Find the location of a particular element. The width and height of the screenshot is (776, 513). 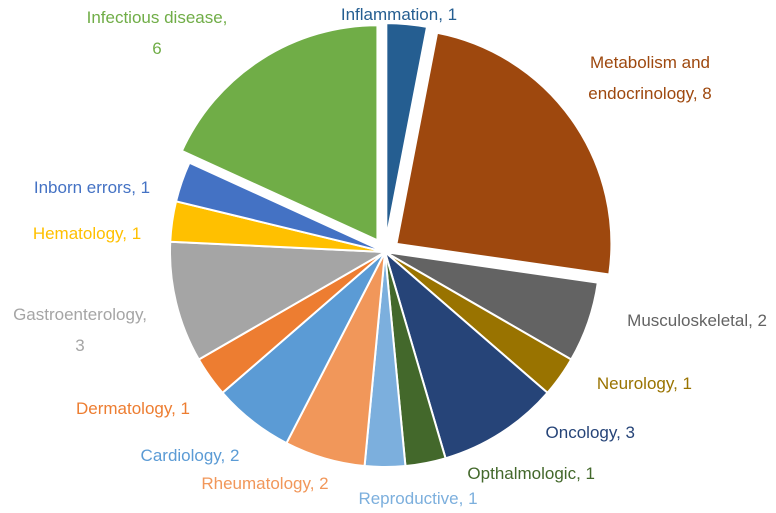

pie-label-neurology: Neurology, 1 is located at coordinates (644, 383).